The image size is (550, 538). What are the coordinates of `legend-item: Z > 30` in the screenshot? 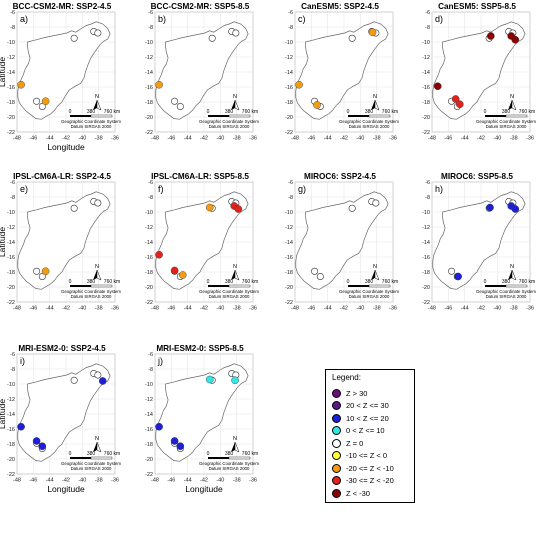 It's located at (349, 393).